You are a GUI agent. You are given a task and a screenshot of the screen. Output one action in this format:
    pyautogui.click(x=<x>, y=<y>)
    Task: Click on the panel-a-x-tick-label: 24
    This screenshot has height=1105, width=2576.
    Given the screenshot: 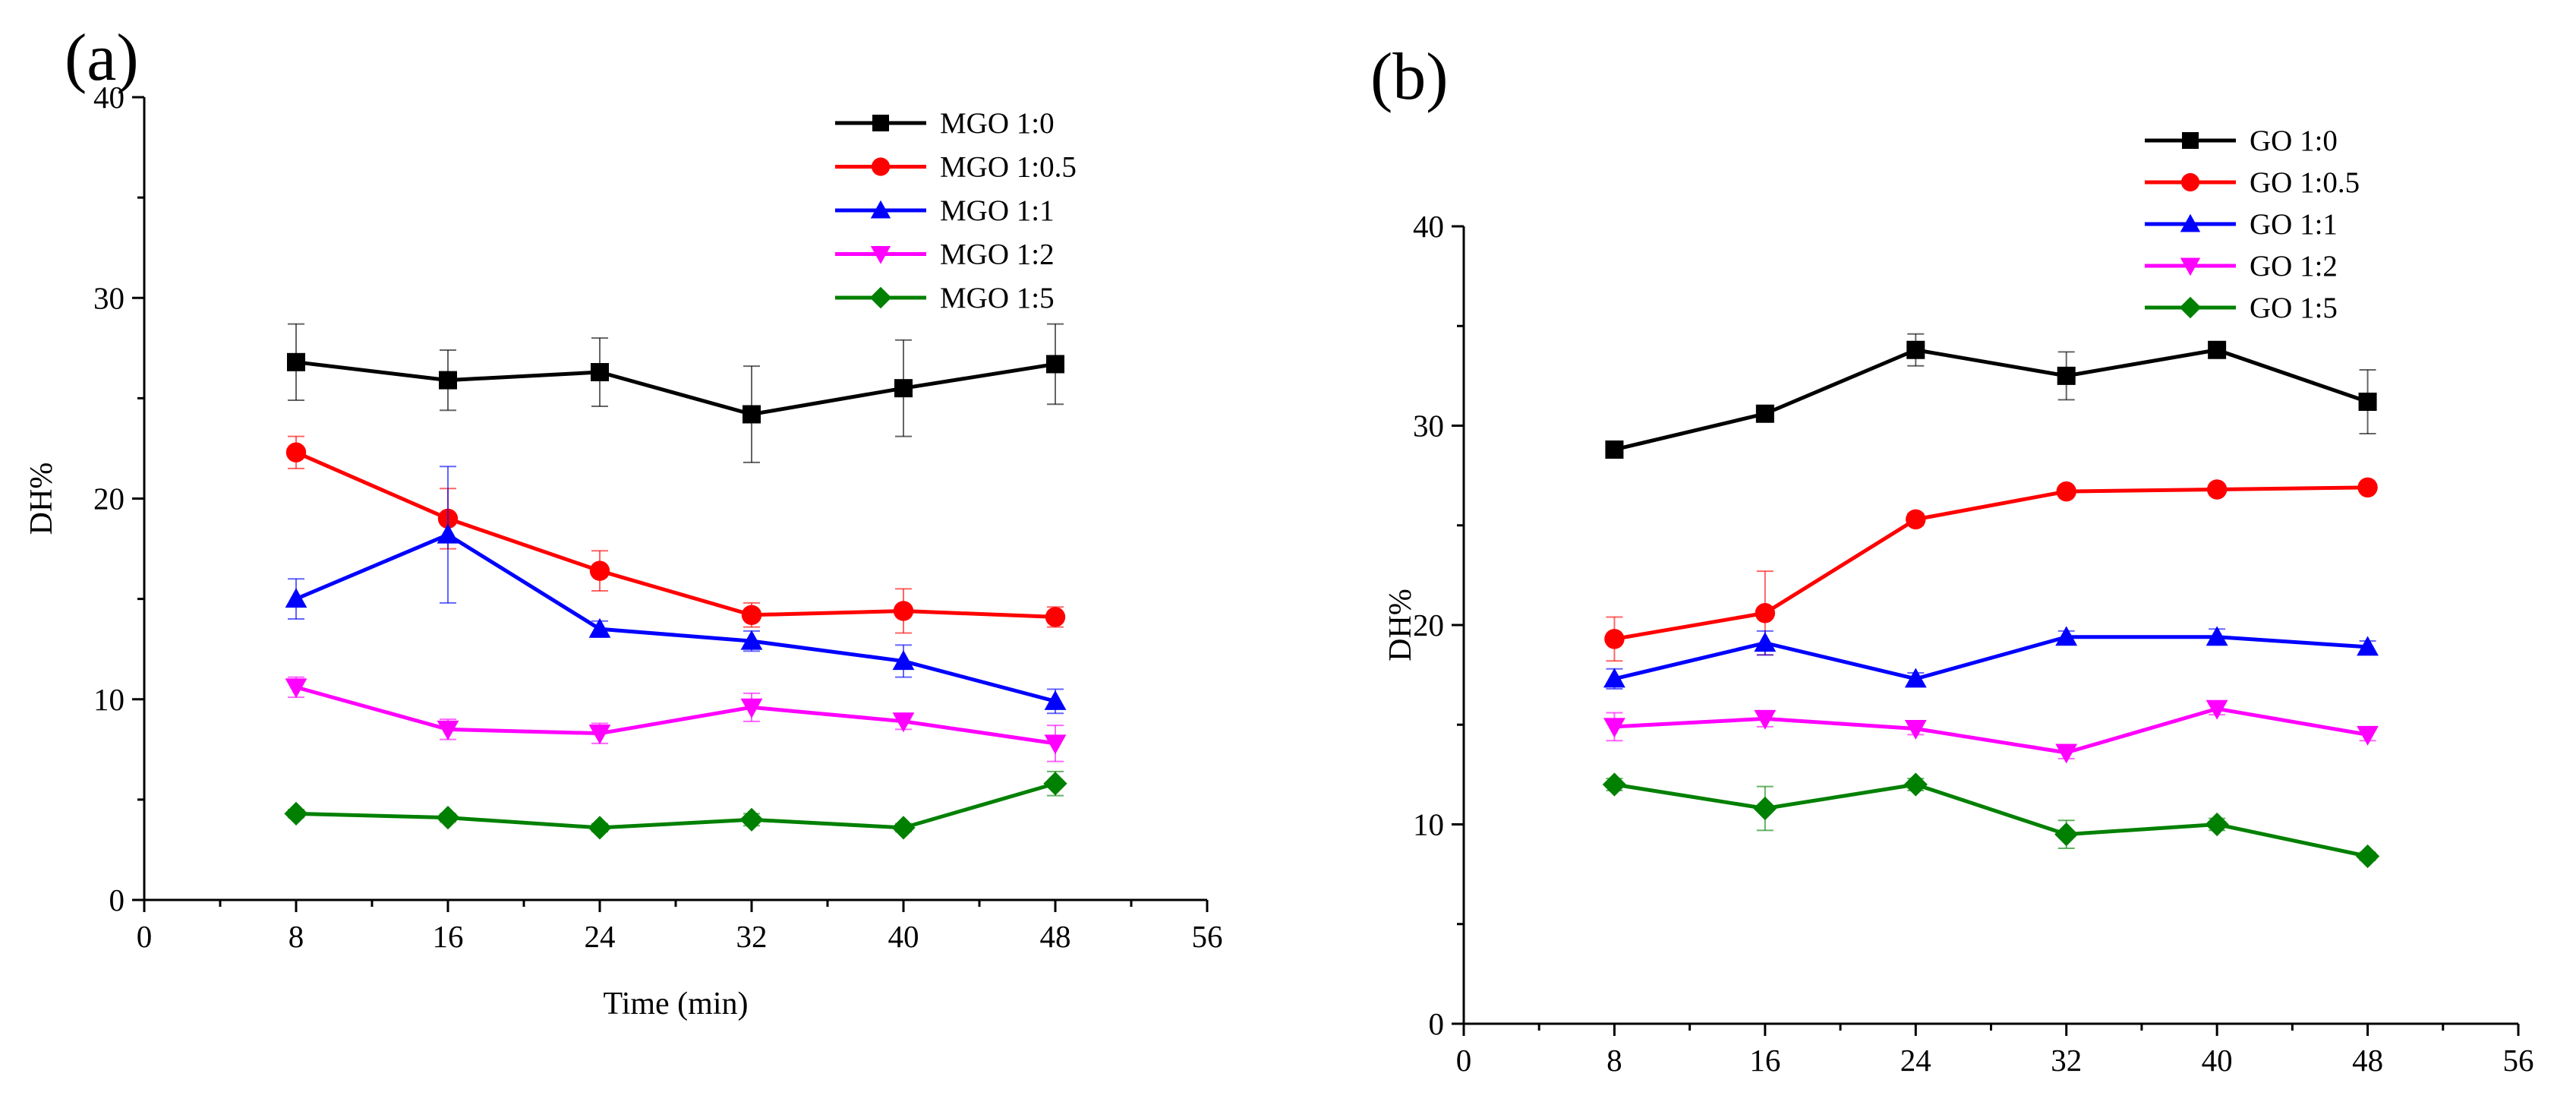 What is the action you would take?
    pyautogui.click(x=600, y=936)
    